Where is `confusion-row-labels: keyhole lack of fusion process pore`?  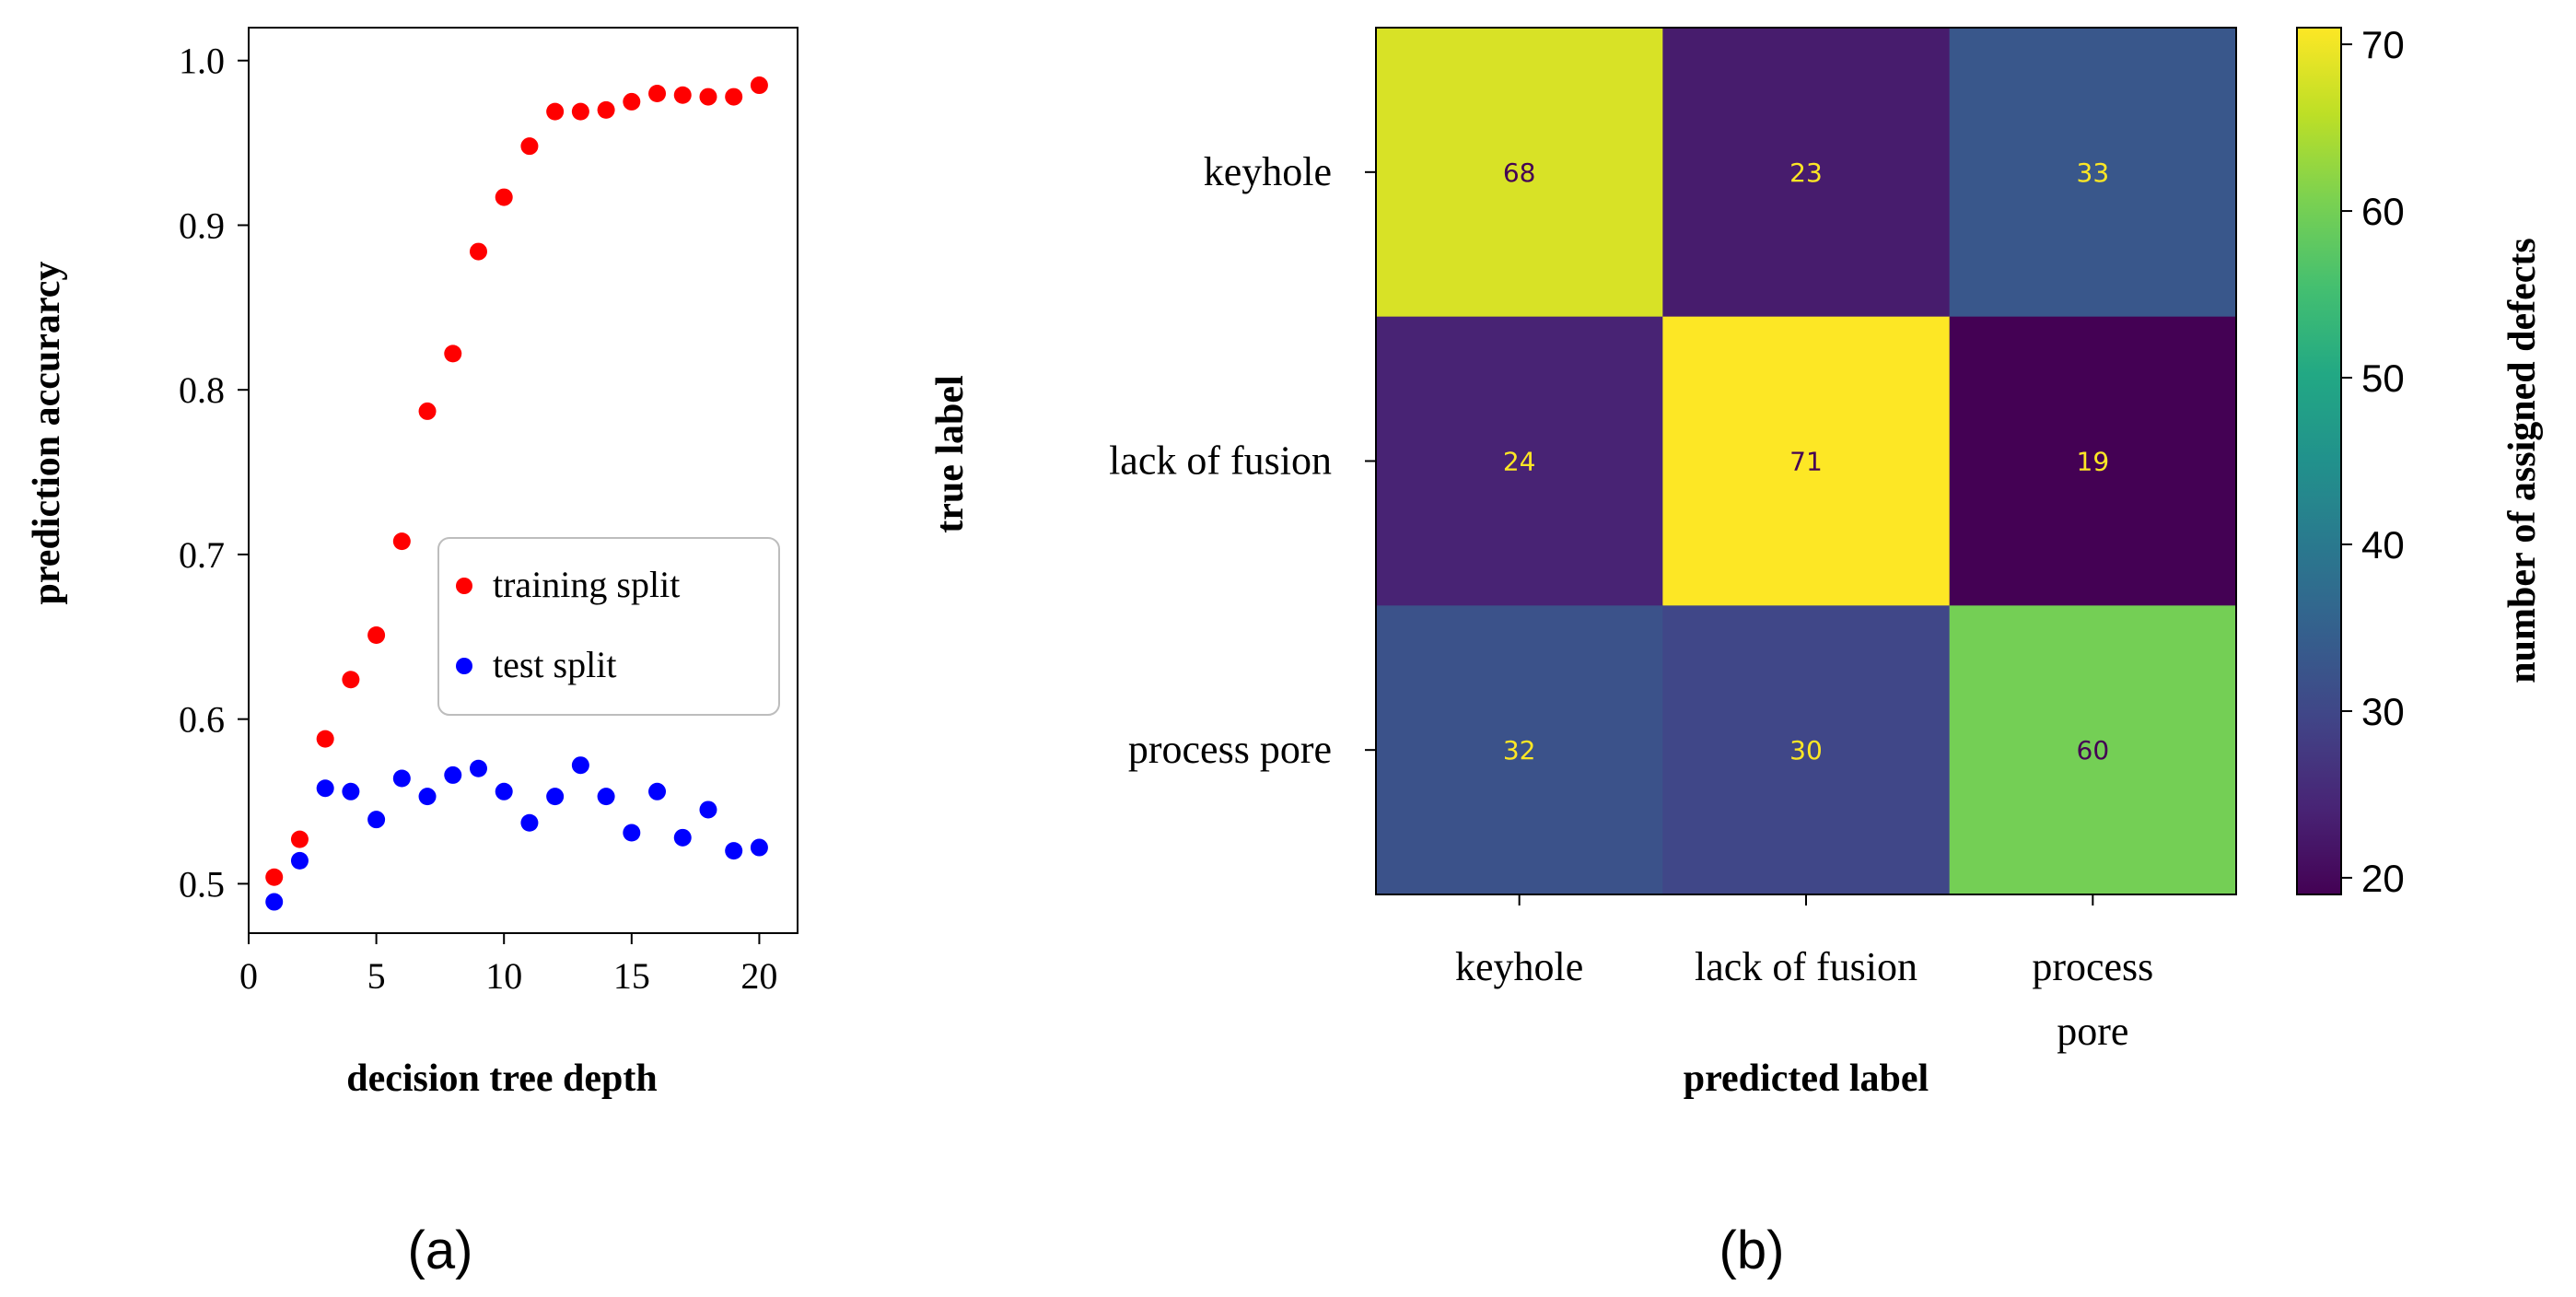
confusion-row-labels: keyhole lack of fusion process pore is located at coordinates (1242, 460).